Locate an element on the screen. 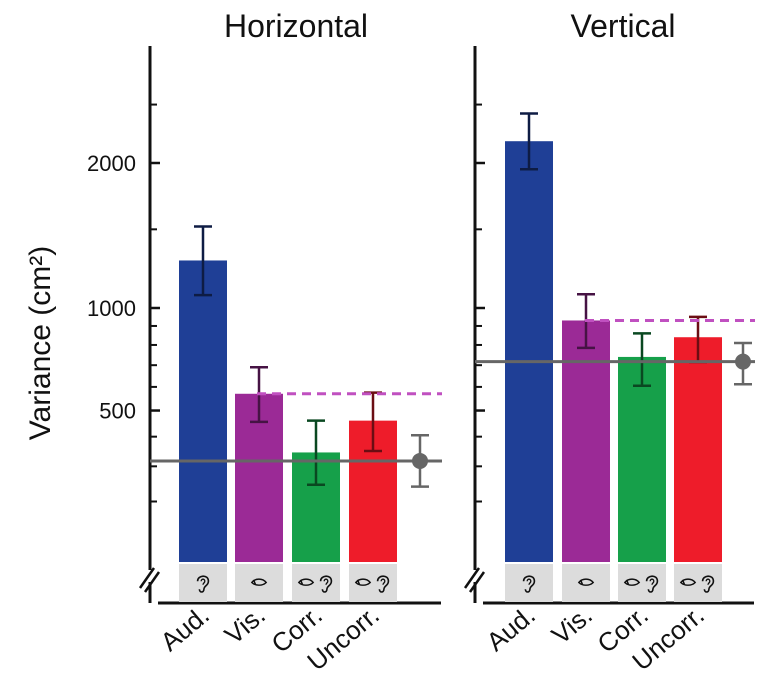 The height and width of the screenshot is (689, 757). panel-title: Vertical is located at coordinates (623, 26).